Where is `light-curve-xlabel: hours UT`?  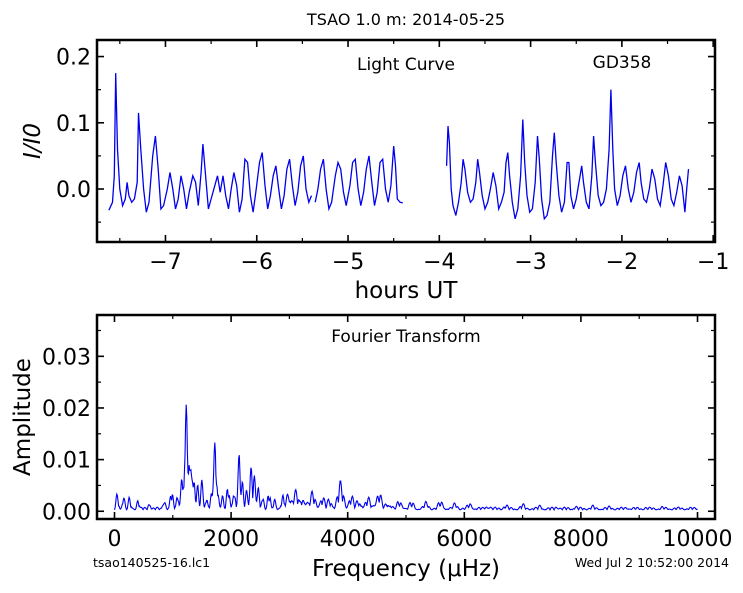
light-curve-xlabel: hours UT is located at coordinates (407, 291).